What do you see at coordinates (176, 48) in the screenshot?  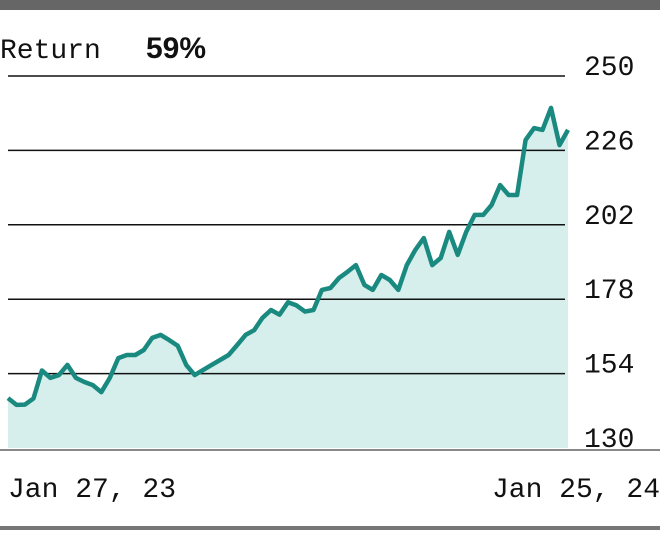 I see `return-value: 59%` at bounding box center [176, 48].